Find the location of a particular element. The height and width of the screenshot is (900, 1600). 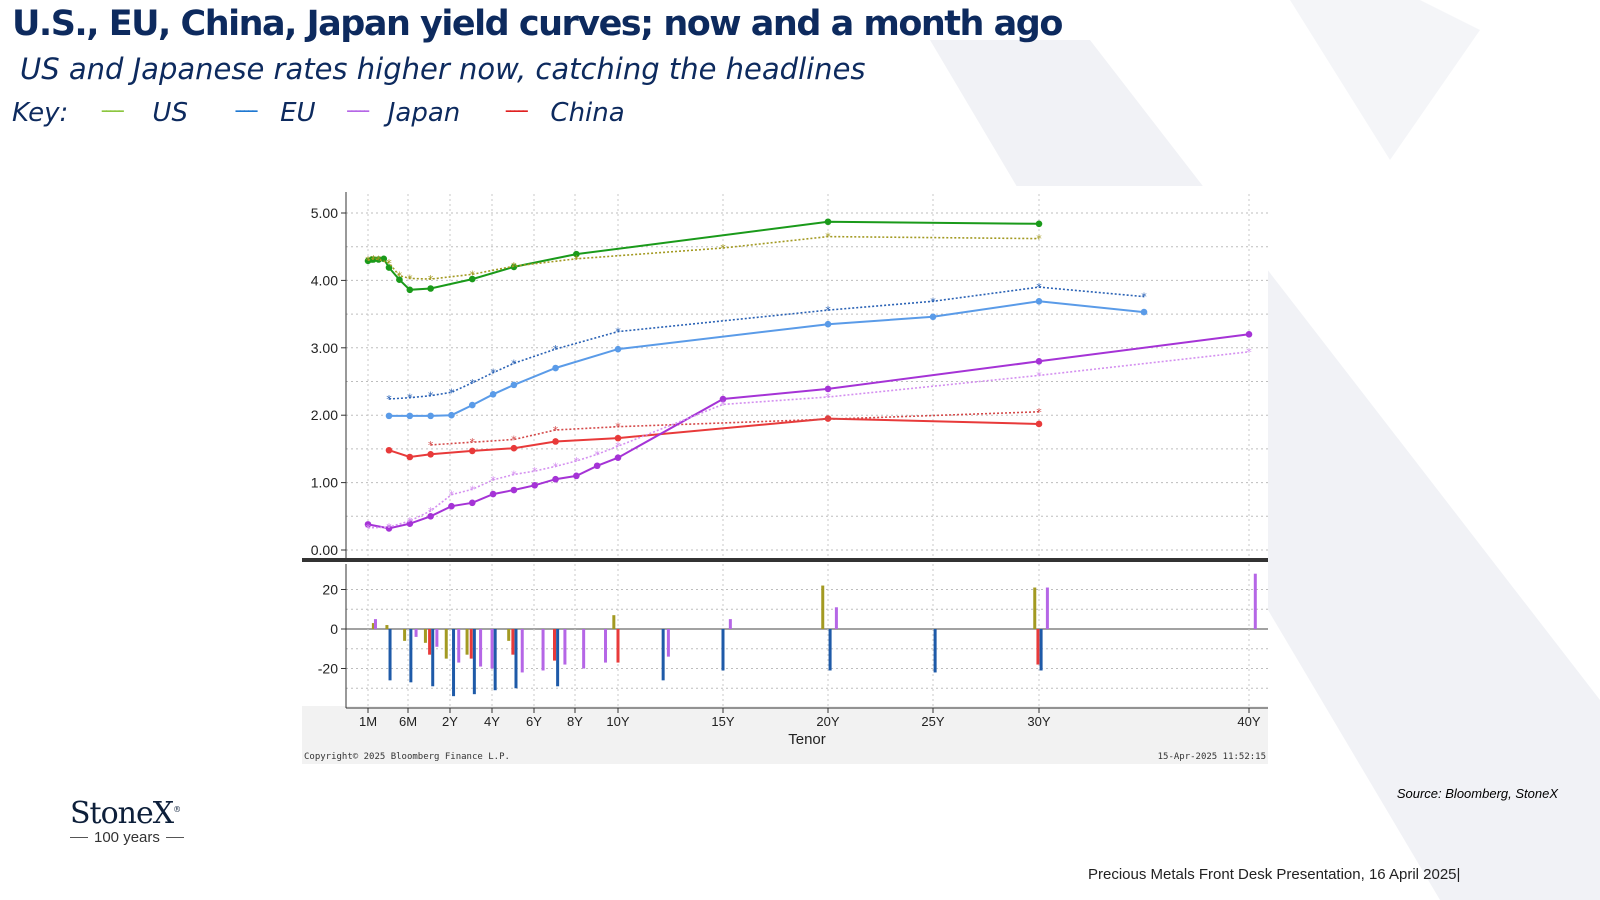

key-dash-eu: ----- is located at coordinates (246, 110).